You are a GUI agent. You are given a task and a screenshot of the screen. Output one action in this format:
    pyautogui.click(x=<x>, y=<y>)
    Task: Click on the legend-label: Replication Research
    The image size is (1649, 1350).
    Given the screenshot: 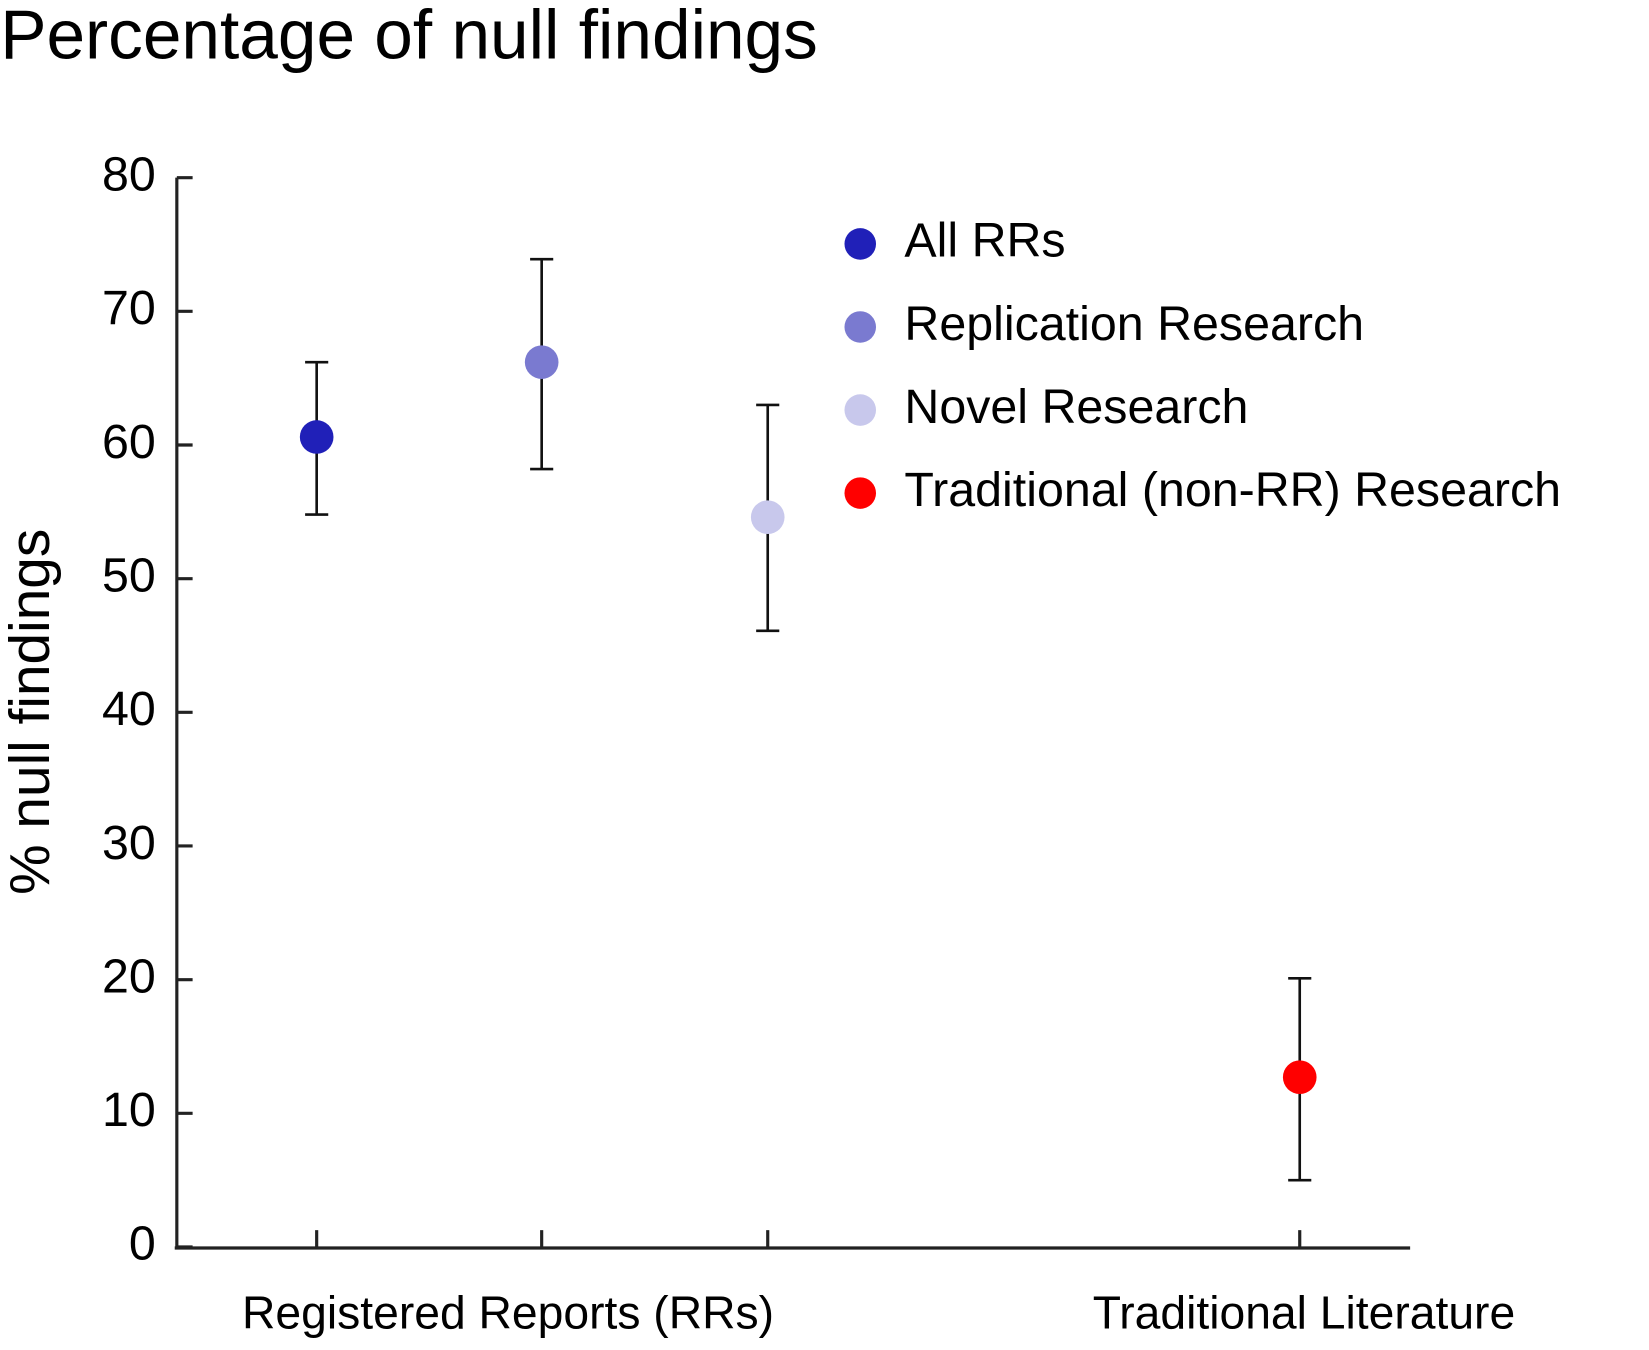 What is the action you would take?
    pyautogui.click(x=1134, y=324)
    